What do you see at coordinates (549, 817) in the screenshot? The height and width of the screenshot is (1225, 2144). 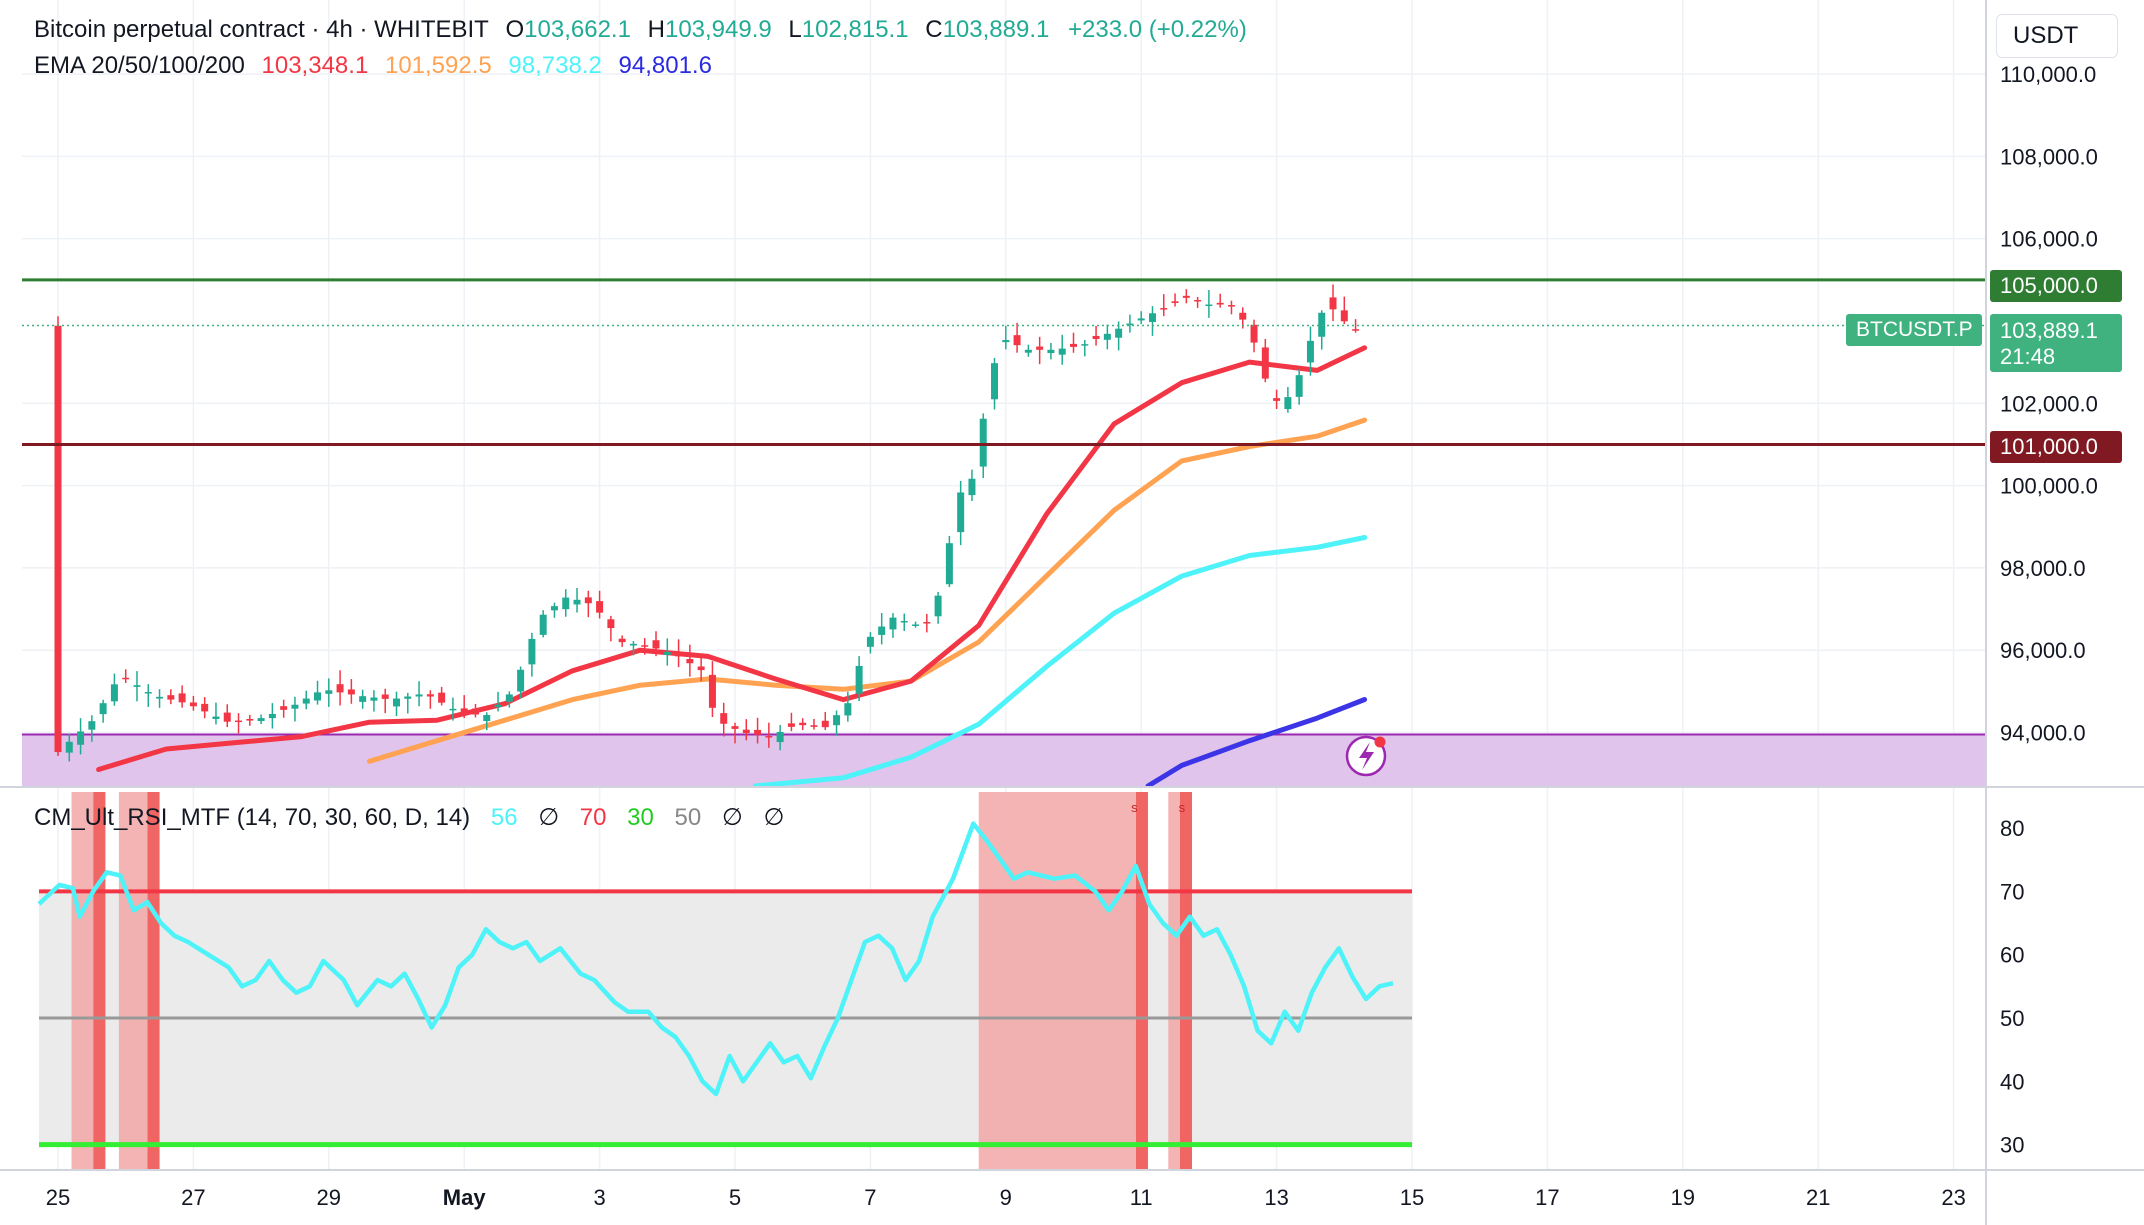 I see `rsi-na-1: ∅` at bounding box center [549, 817].